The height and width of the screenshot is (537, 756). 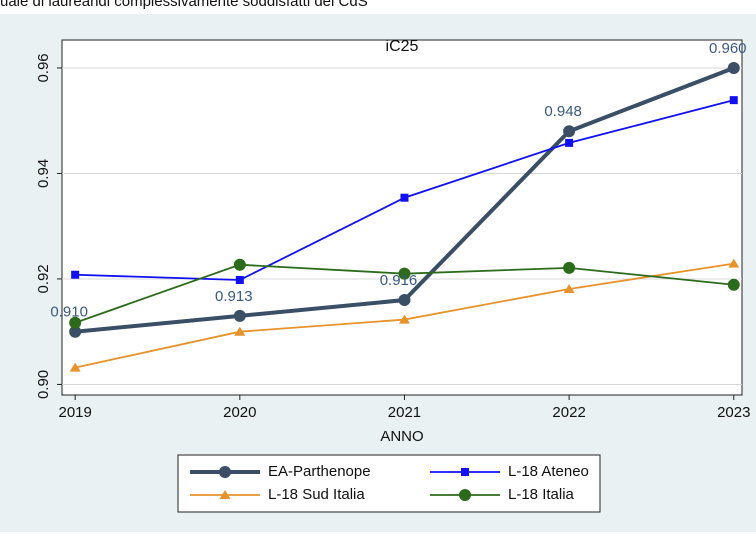 I want to click on data-label: 0.960, so click(x=728, y=48).